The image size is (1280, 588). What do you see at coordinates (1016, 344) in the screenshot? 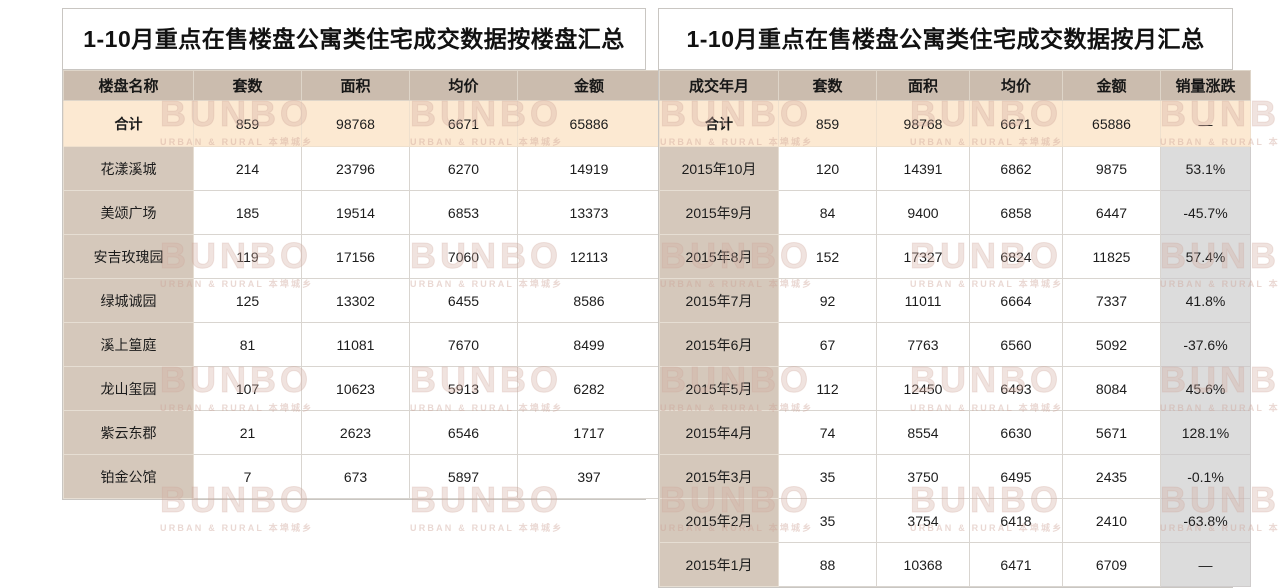
I see `value-cell: 6560` at bounding box center [1016, 344].